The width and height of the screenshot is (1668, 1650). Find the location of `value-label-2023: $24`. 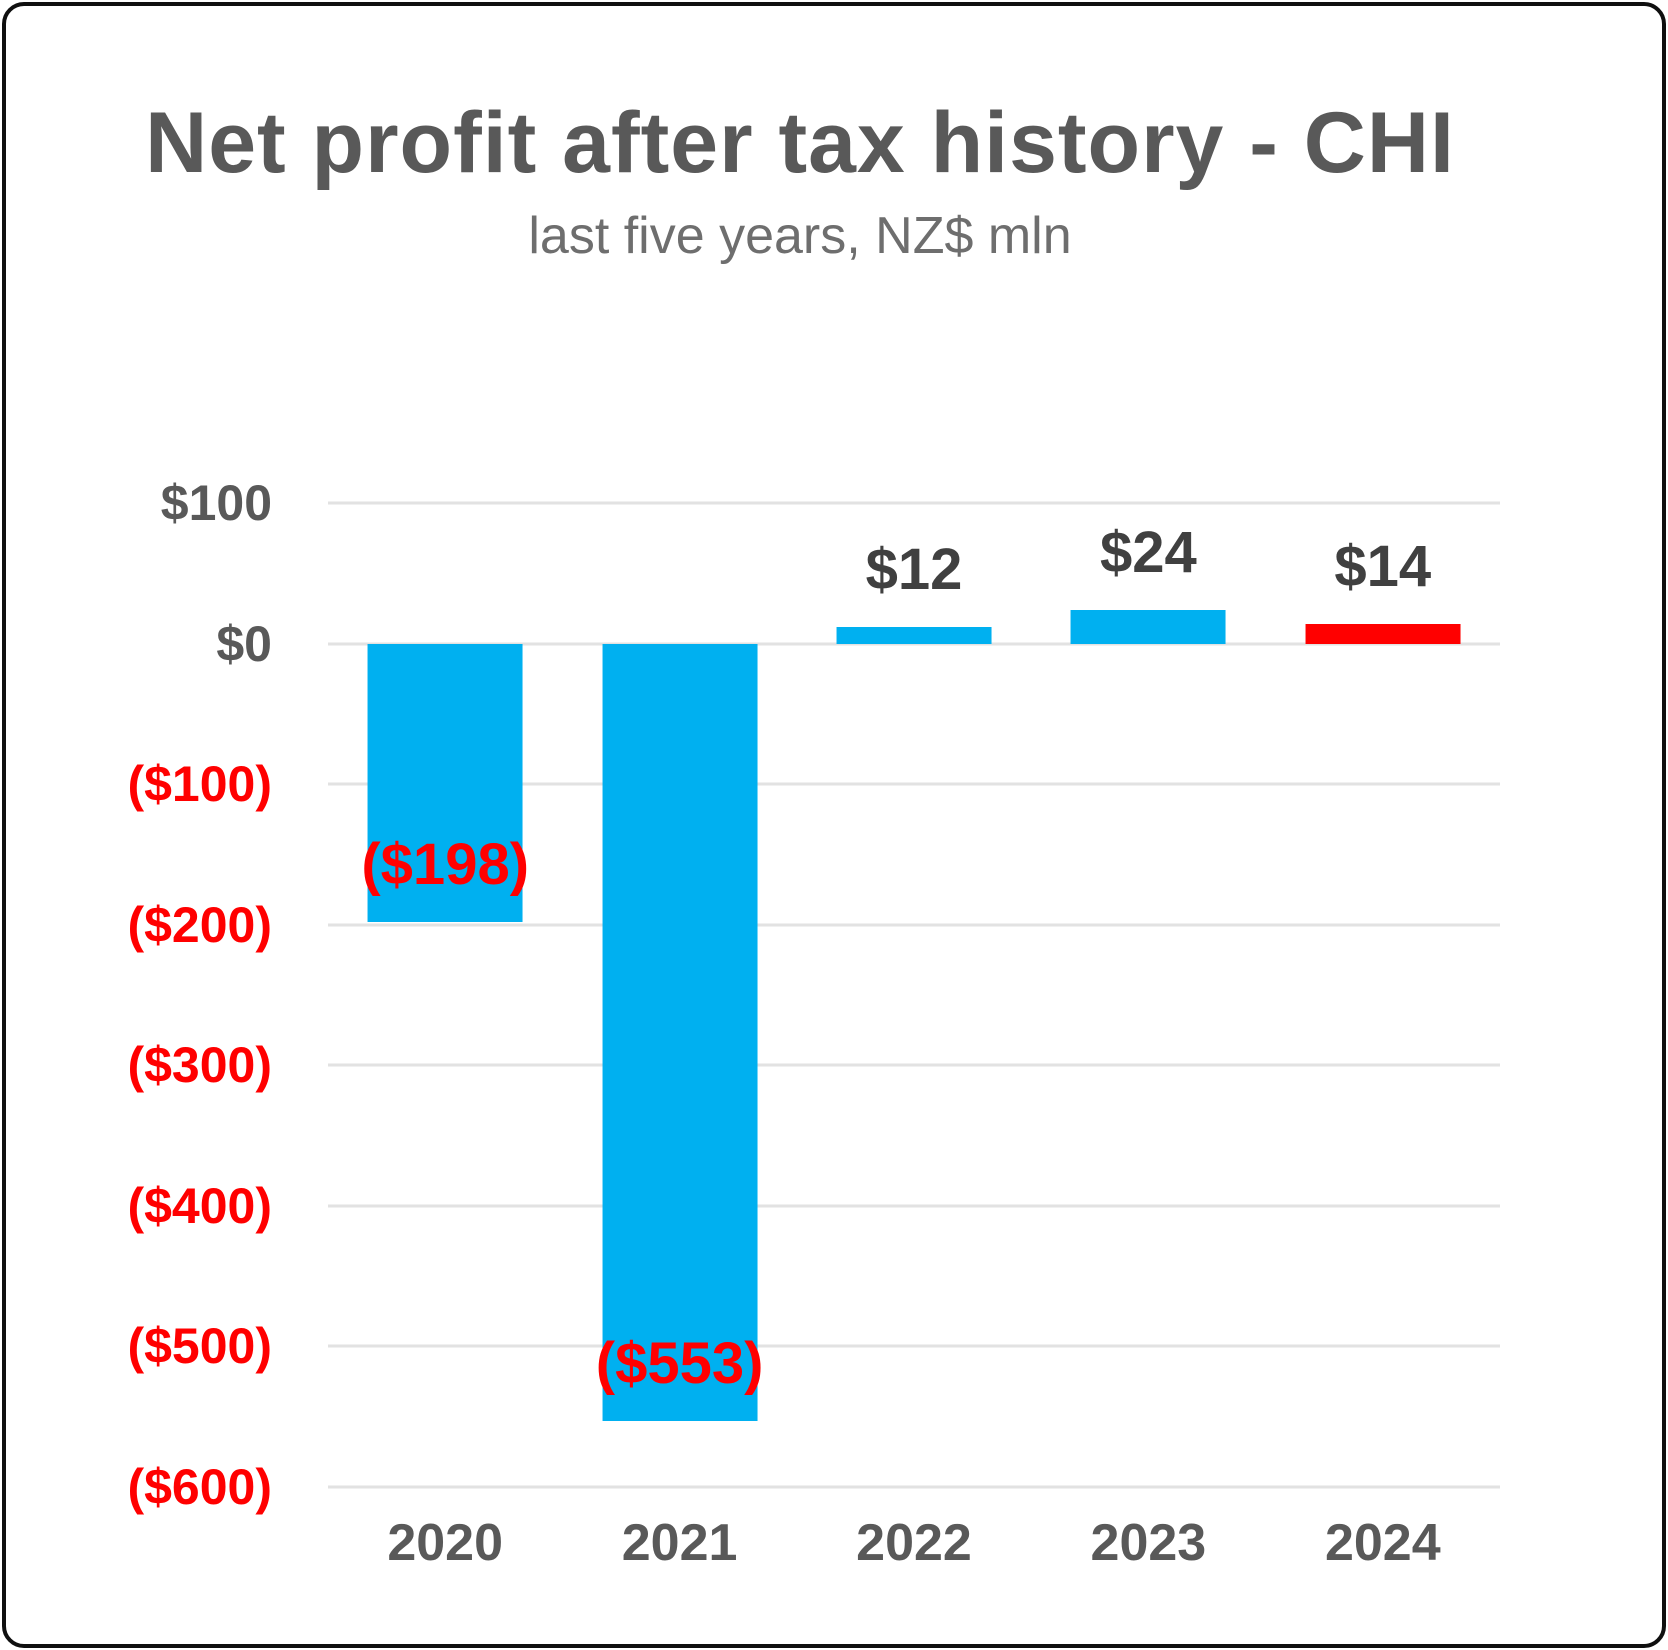

value-label-2023: $24 is located at coordinates (1148, 553).